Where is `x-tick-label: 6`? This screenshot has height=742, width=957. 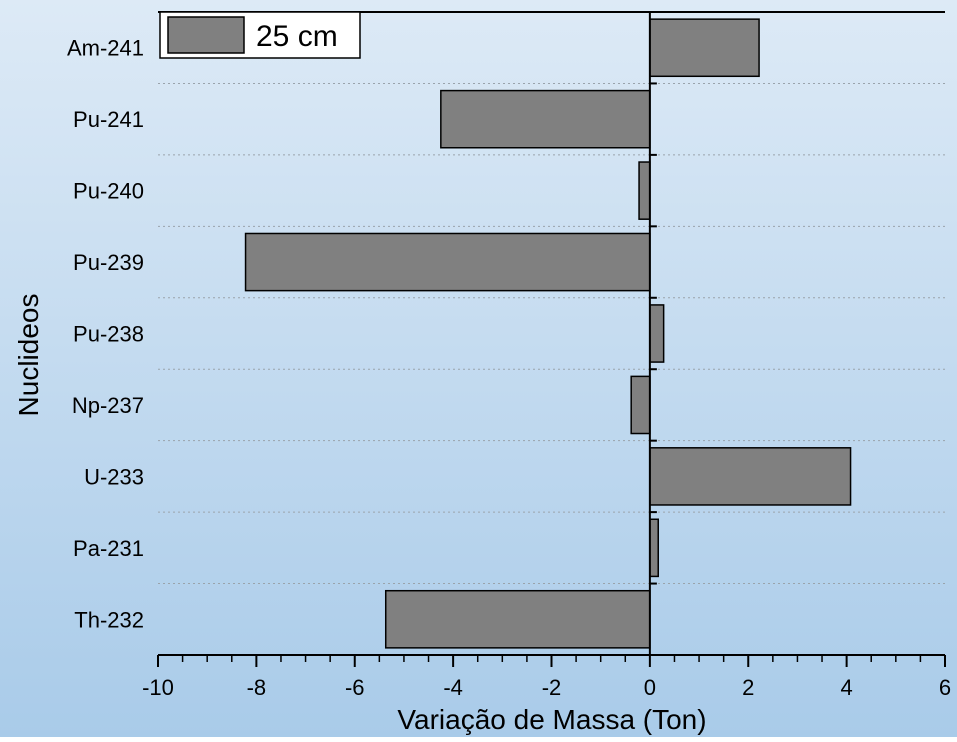 x-tick-label: 6 is located at coordinates (945, 687).